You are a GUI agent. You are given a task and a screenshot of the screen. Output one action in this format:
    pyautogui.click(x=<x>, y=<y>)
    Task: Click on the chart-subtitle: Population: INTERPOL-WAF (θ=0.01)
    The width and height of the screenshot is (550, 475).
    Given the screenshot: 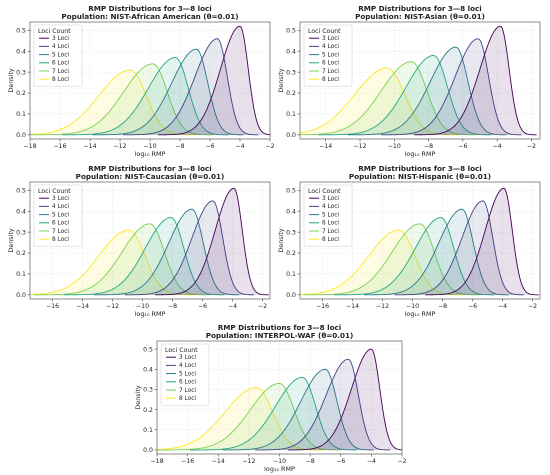 What is the action you would take?
    pyautogui.click(x=280, y=335)
    